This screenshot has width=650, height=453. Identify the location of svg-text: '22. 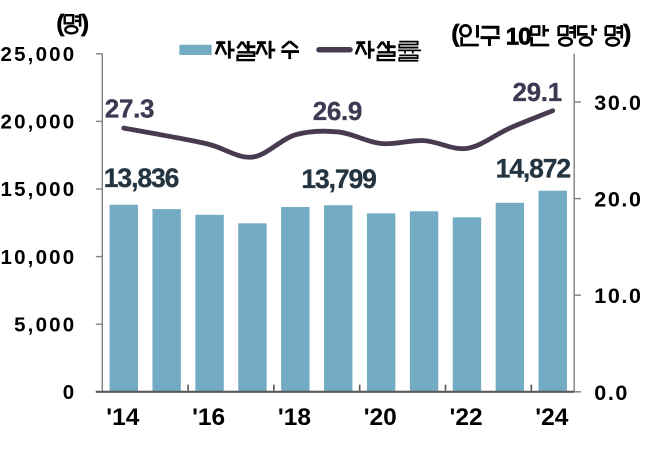
(466, 417).